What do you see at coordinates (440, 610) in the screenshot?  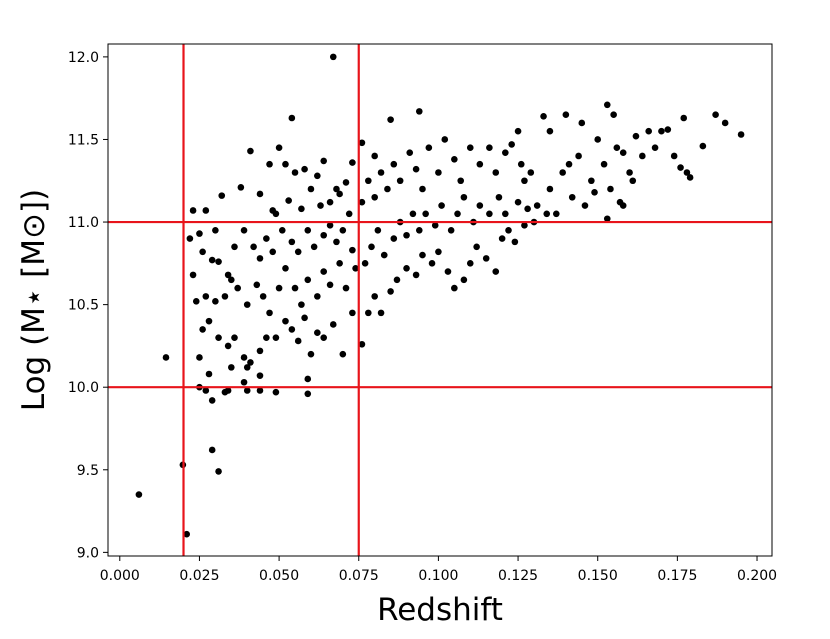 I see `x-axis-label: Redshift` at bounding box center [440, 610].